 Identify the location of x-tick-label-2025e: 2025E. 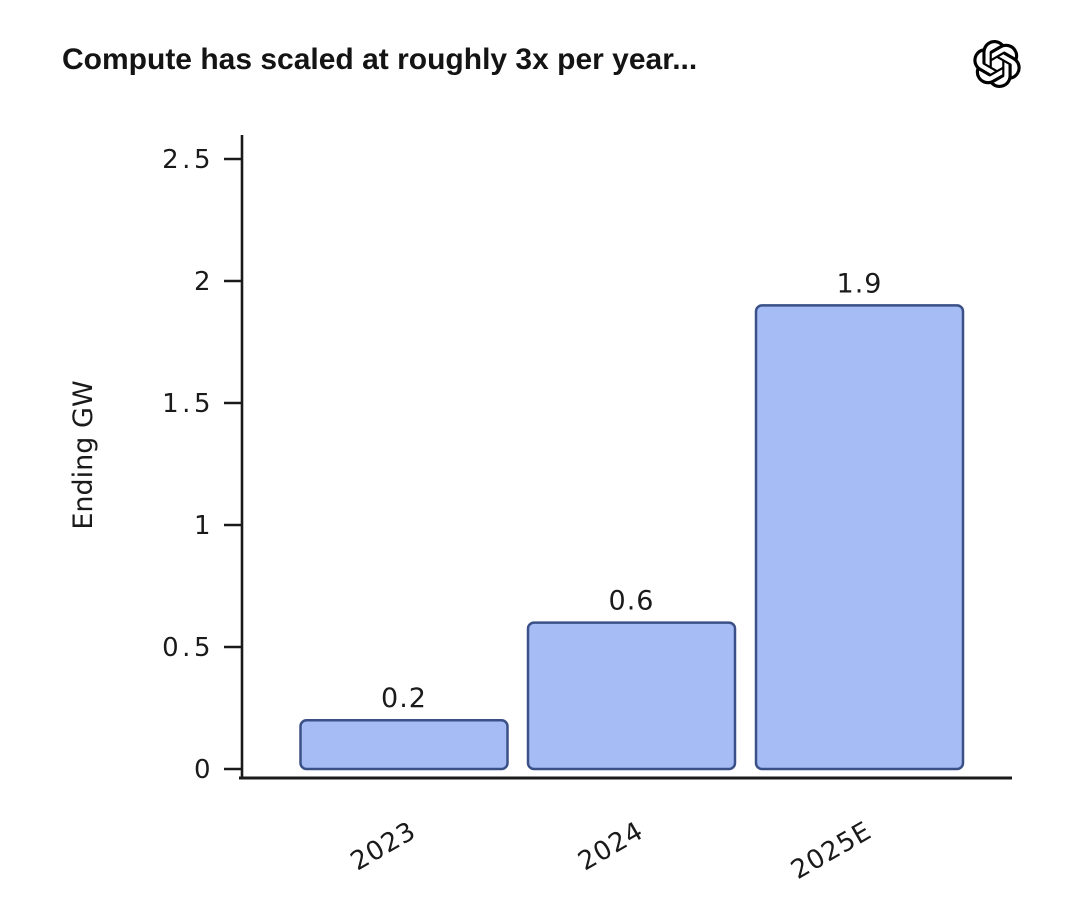
(831, 851).